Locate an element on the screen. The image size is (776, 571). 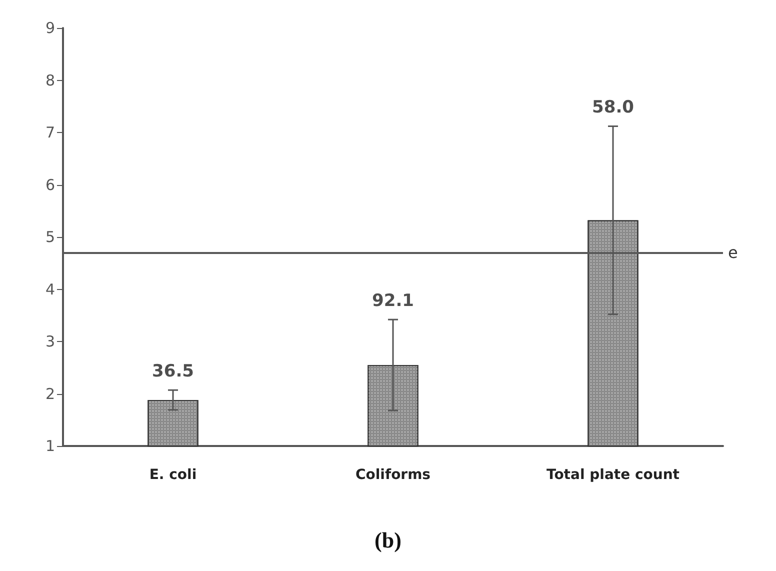
y-tick-label: 5 is located at coordinates (50, 237).